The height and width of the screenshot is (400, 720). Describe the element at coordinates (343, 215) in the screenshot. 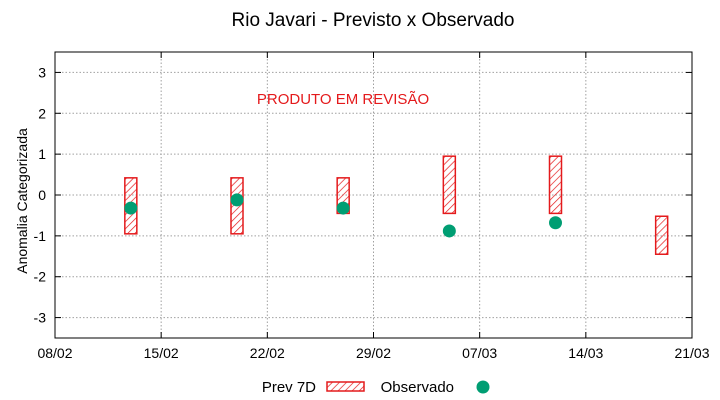

I see `observado-series` at that location.